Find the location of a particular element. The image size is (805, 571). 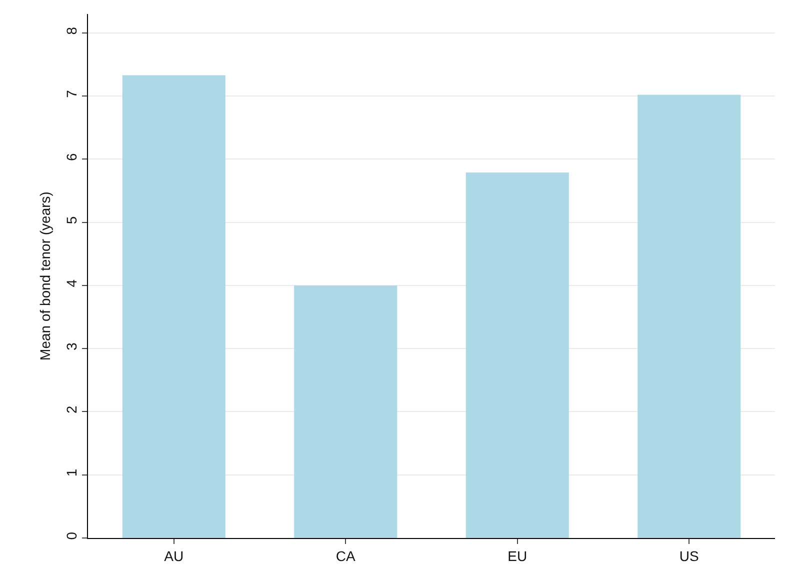

y-axis-title: Mean of bond tenor (years) is located at coordinates (45, 276).